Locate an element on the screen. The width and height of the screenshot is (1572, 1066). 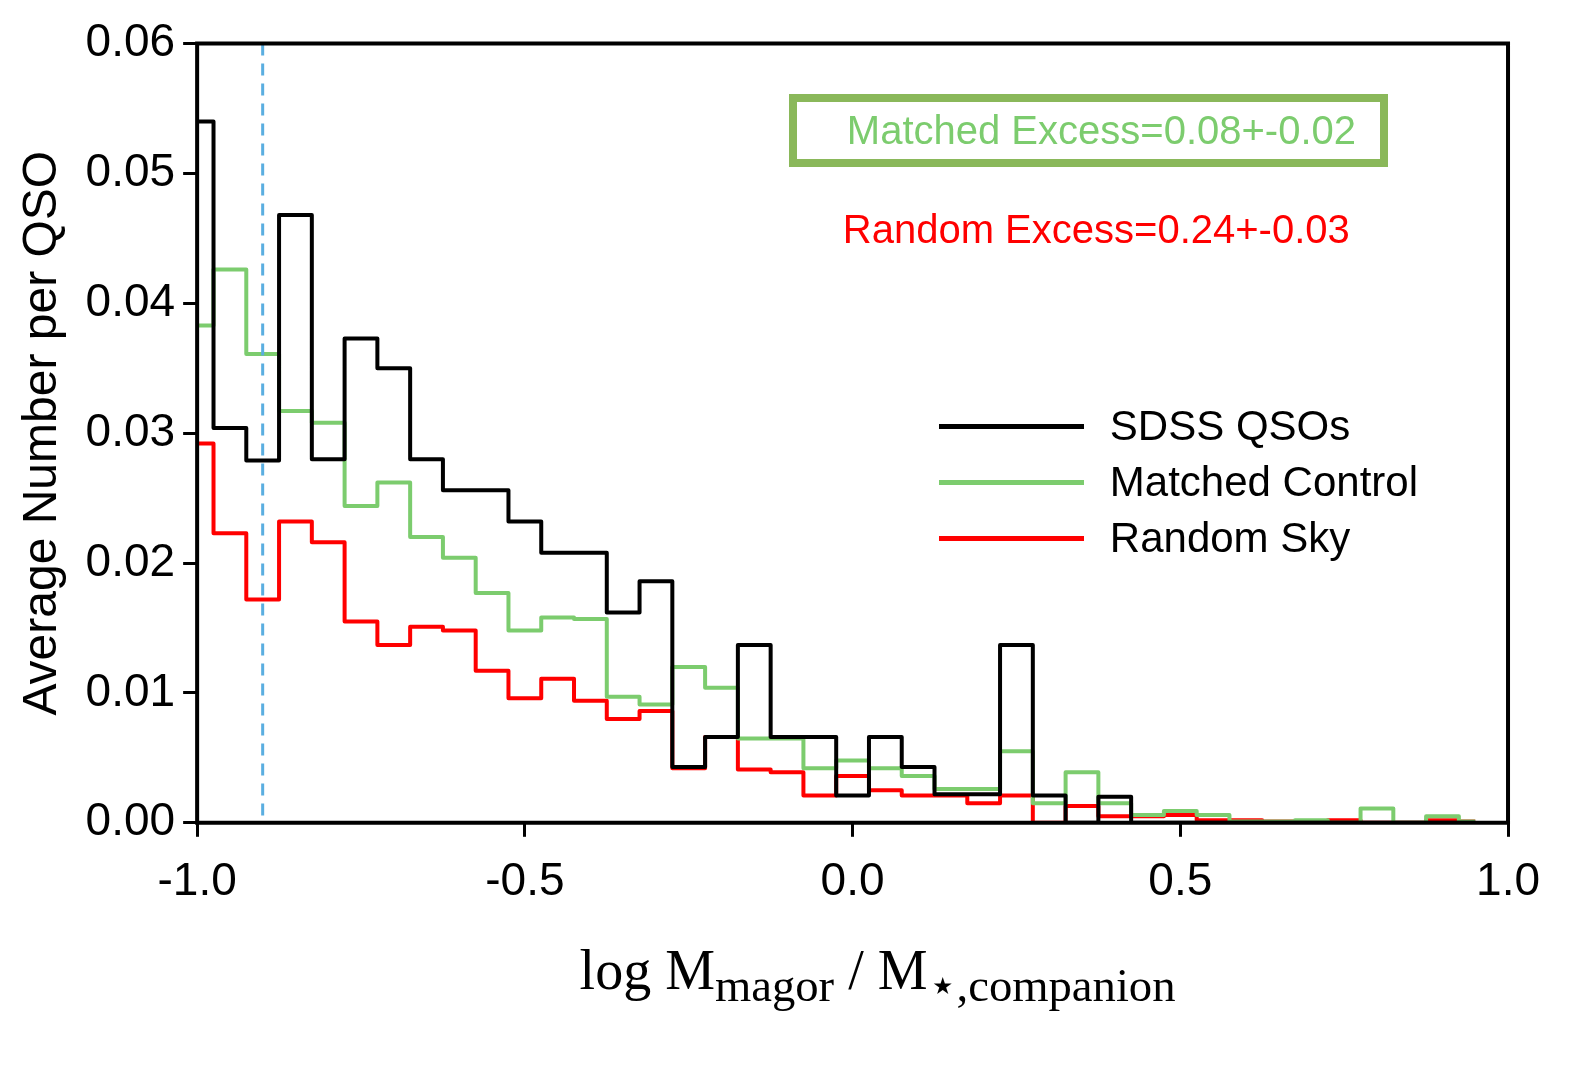
x-tick-label: 0.0 is located at coordinates (852, 879).